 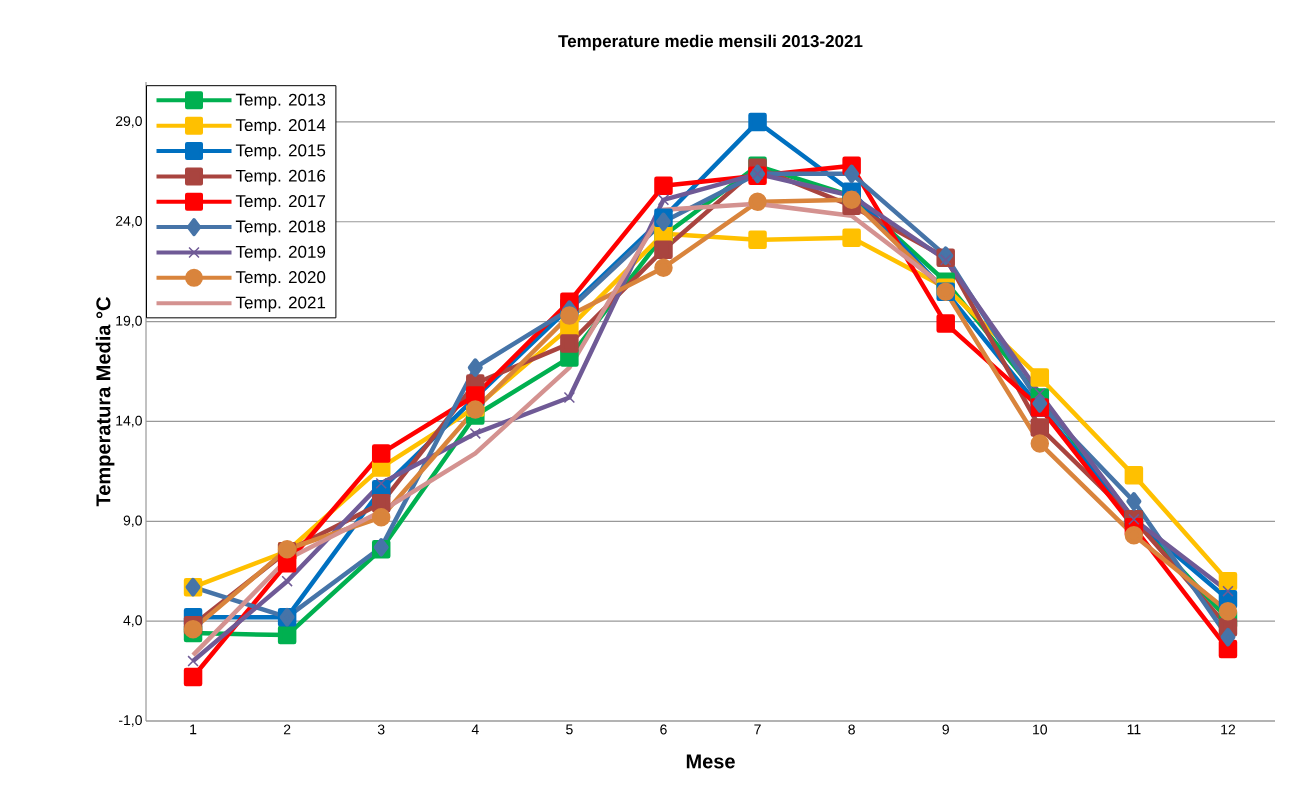 I want to click on x-tick-label: 10, so click(x=1040, y=729).